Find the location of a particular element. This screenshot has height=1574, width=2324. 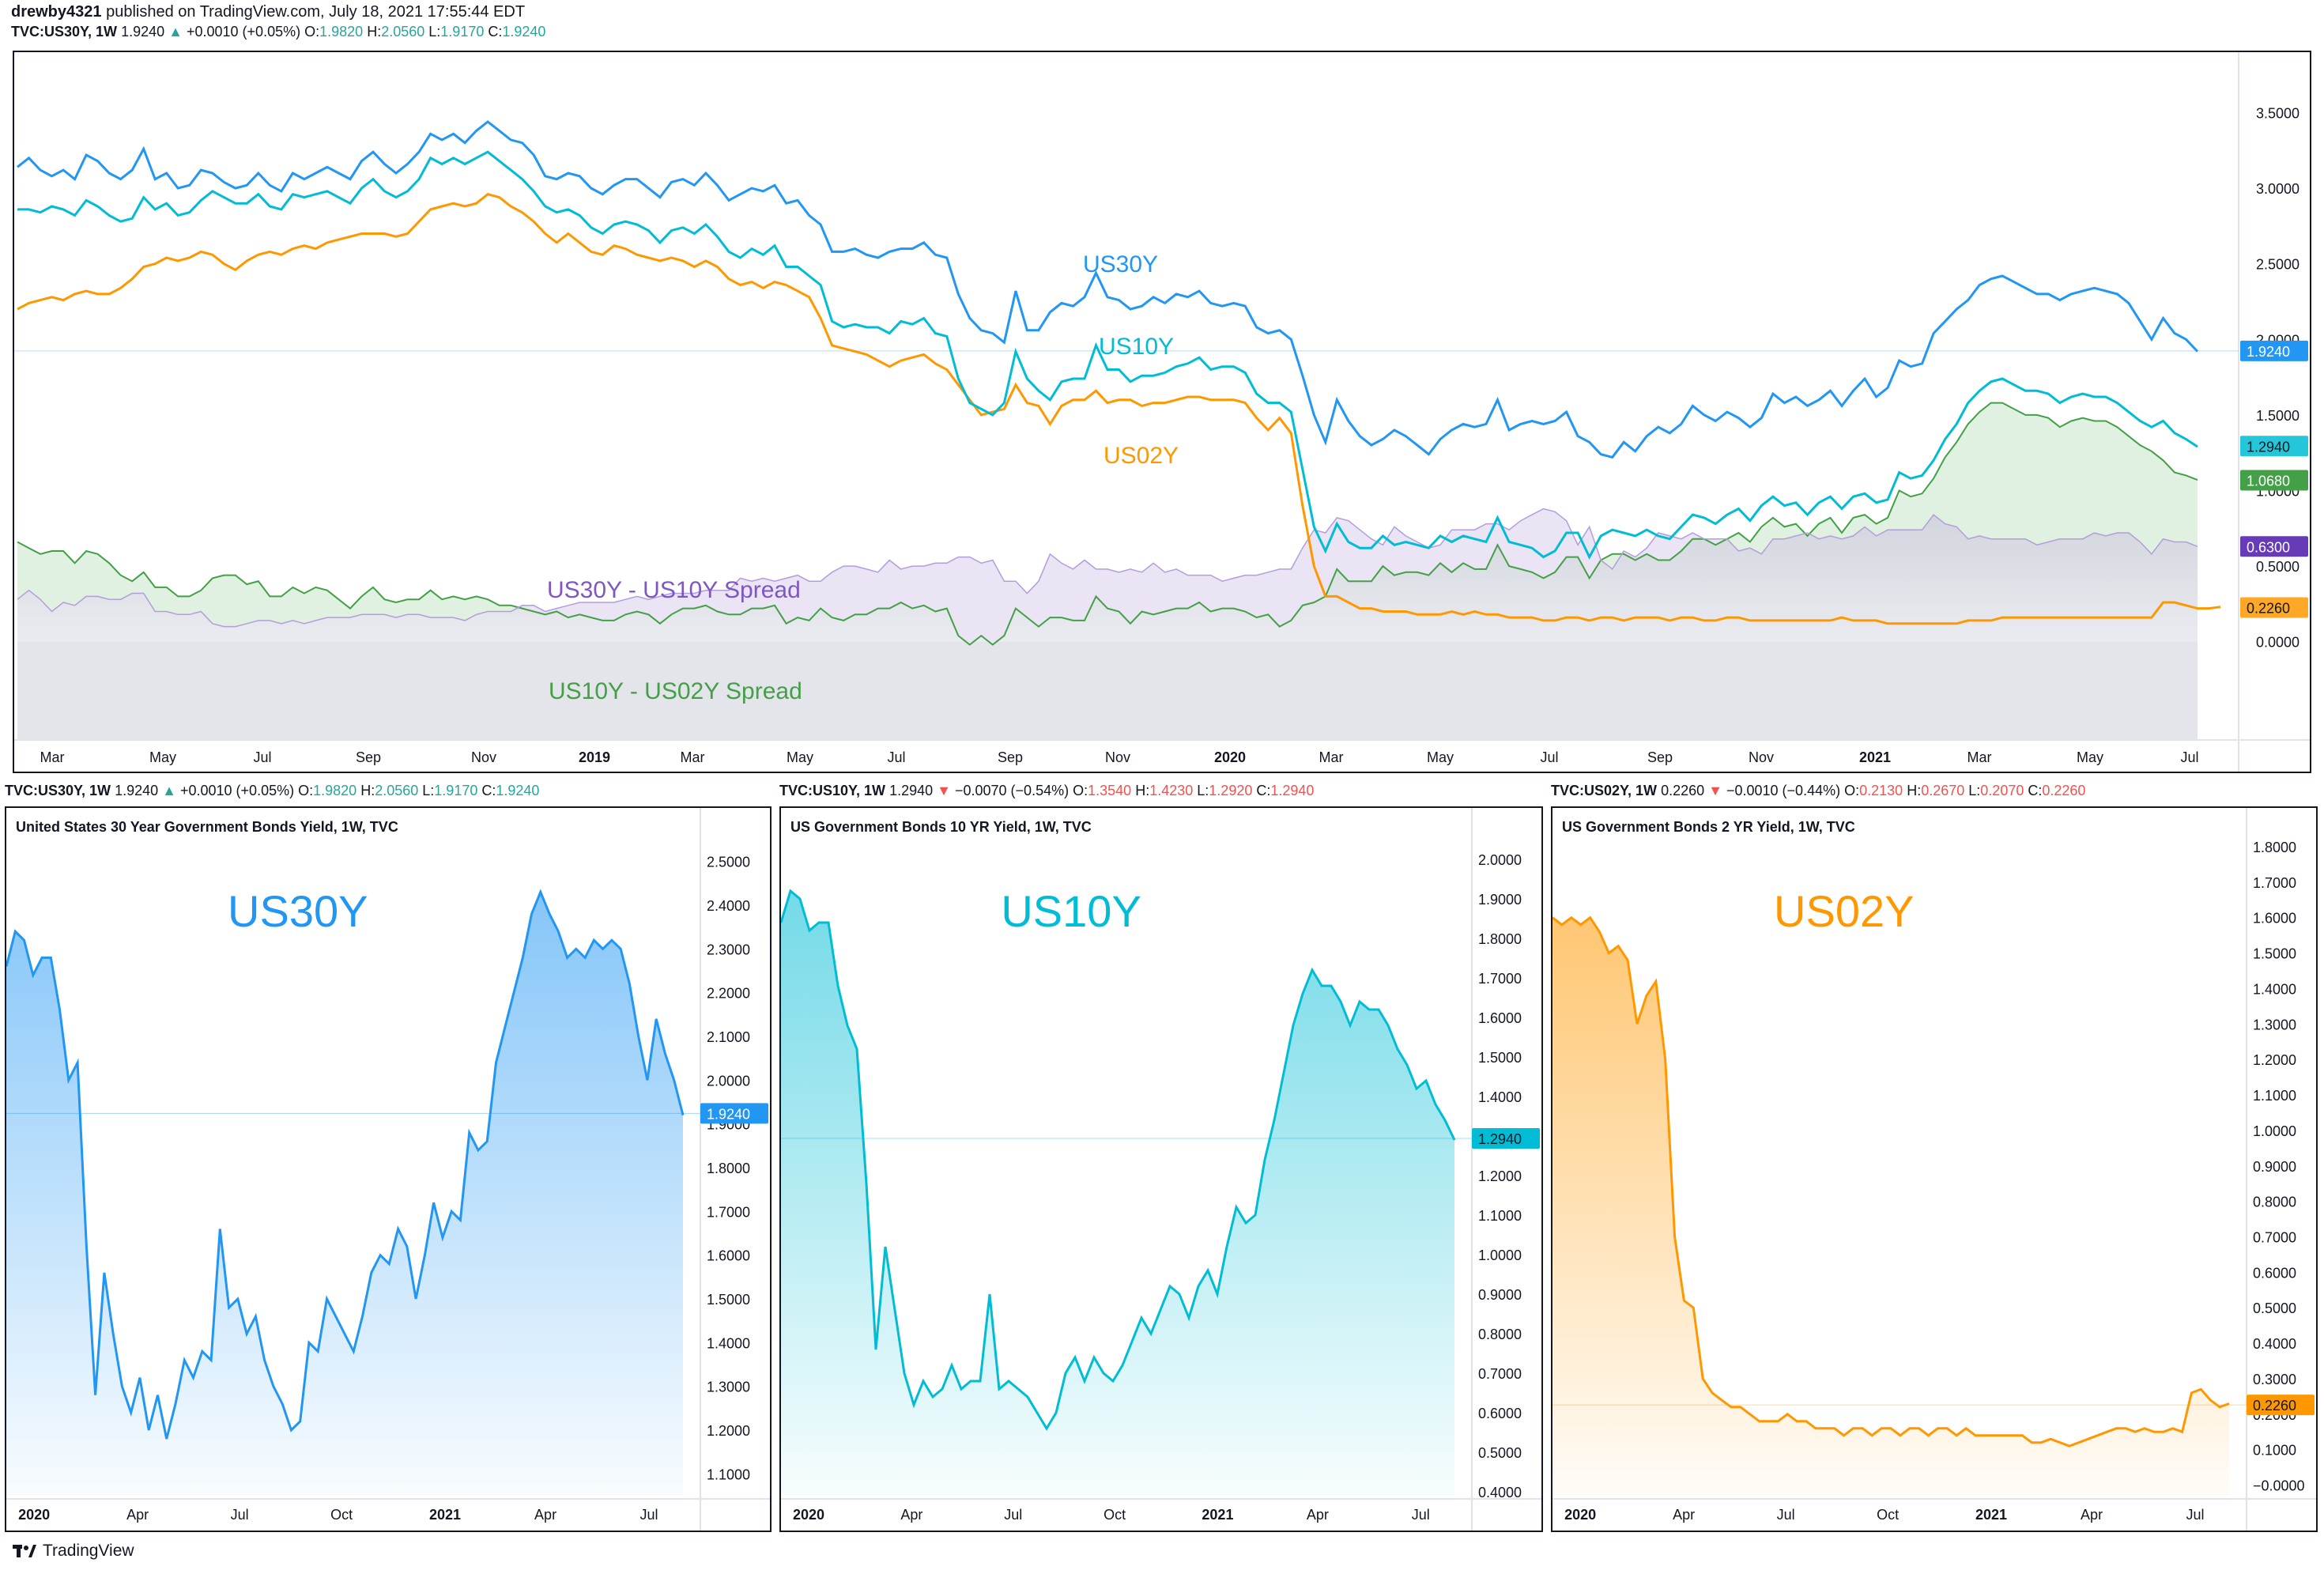

area-line is located at coordinates (345, 1164).